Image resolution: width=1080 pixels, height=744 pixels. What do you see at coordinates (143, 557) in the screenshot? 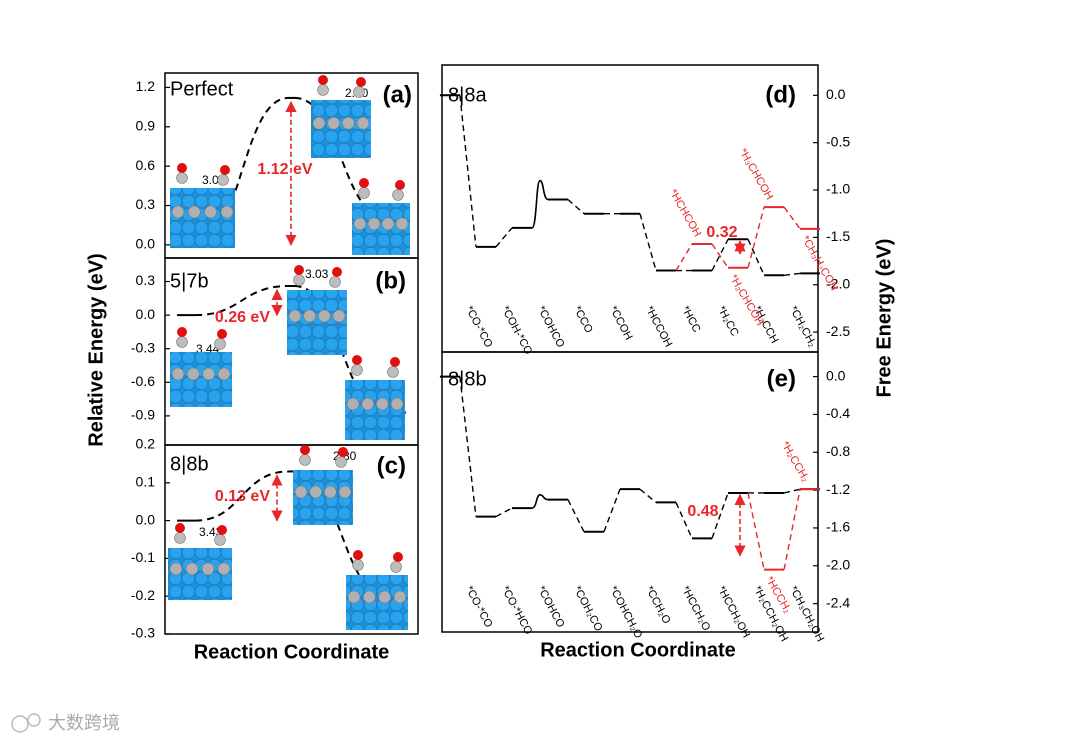
I see `y-tick-label: -0.1` at bounding box center [143, 557].